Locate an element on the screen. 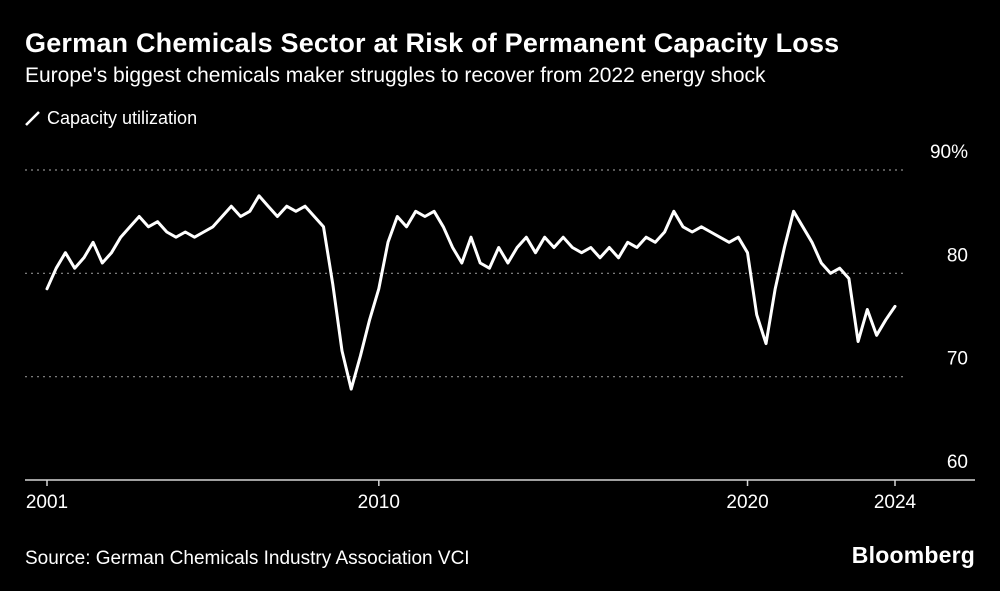 The width and height of the screenshot is (1000, 591). line-series-marker-icon is located at coordinates (32, 118).